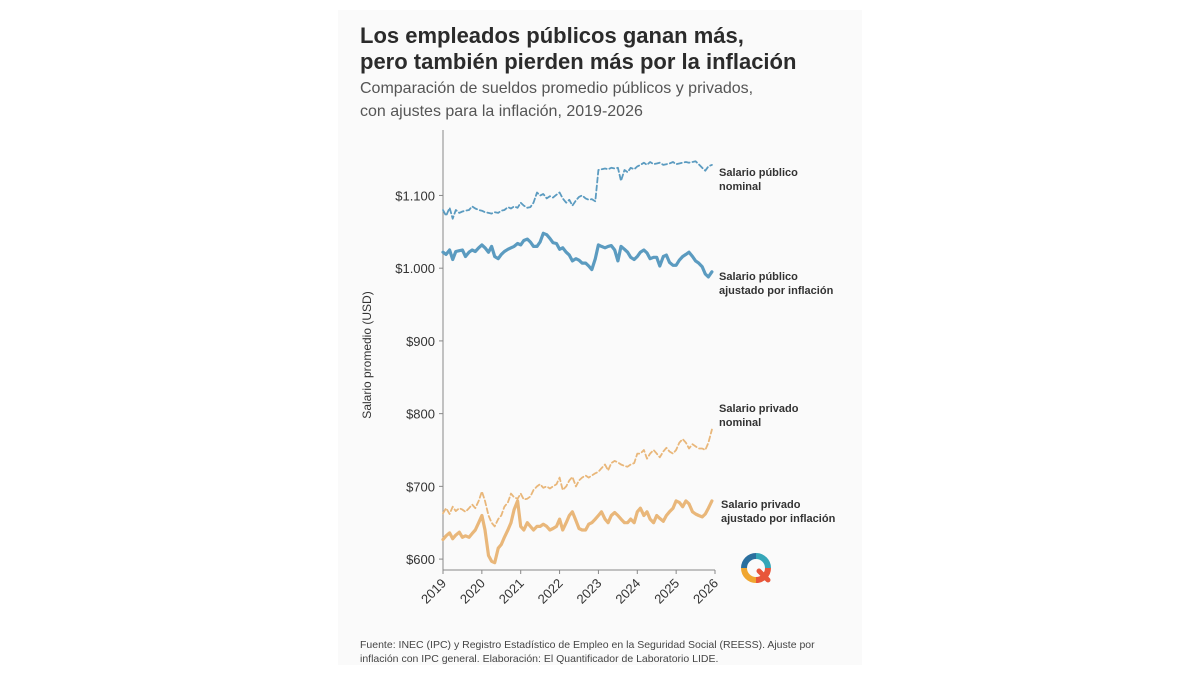 Image resolution: width=1200 pixels, height=675 pixels. What do you see at coordinates (420, 414) in the screenshot?
I see `y-tick-label: $800` at bounding box center [420, 414].